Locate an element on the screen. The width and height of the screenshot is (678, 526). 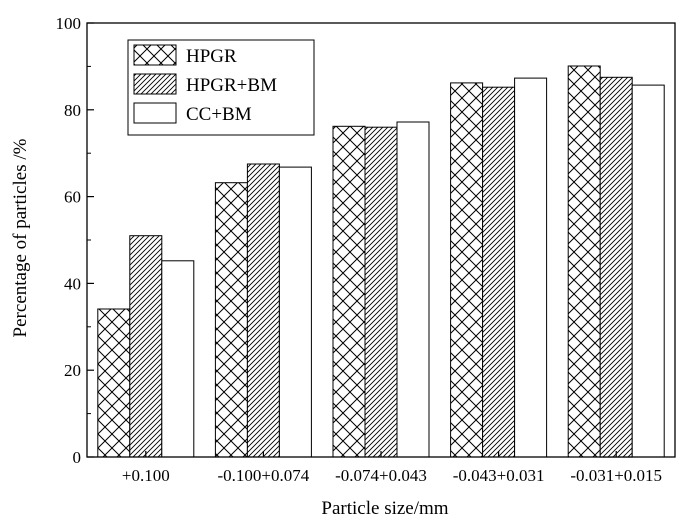
x-tick-label-0-043-0-031: -0.043+0.031 is located at coordinates (499, 475).